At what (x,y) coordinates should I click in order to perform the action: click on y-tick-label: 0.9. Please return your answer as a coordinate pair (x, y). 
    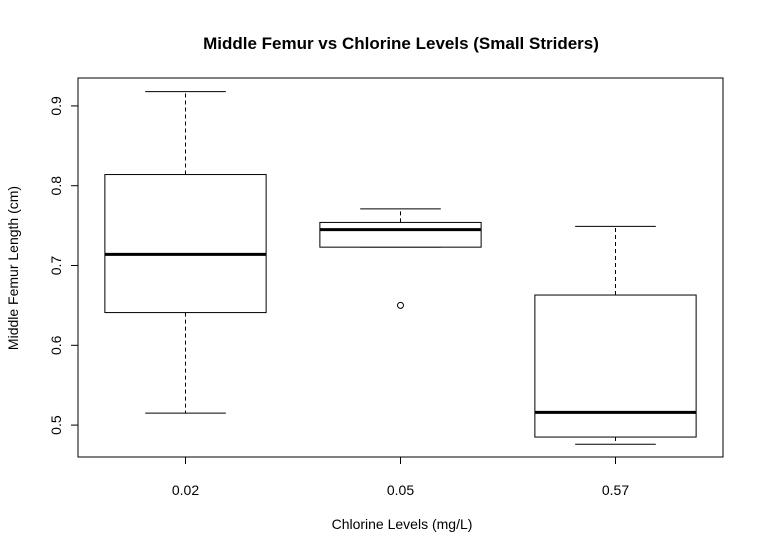
    Looking at the image, I should click on (56, 106).